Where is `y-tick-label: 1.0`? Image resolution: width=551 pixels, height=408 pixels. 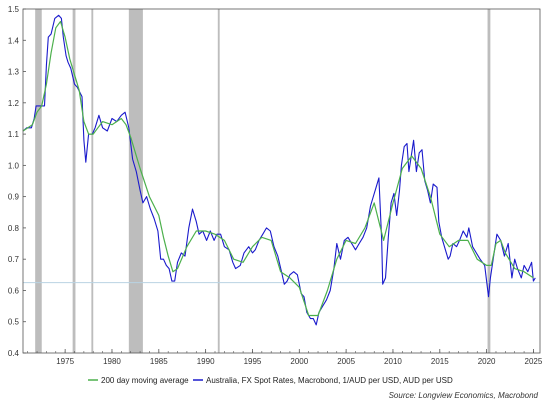
y-tick-label: 1.0 is located at coordinates (14, 165).